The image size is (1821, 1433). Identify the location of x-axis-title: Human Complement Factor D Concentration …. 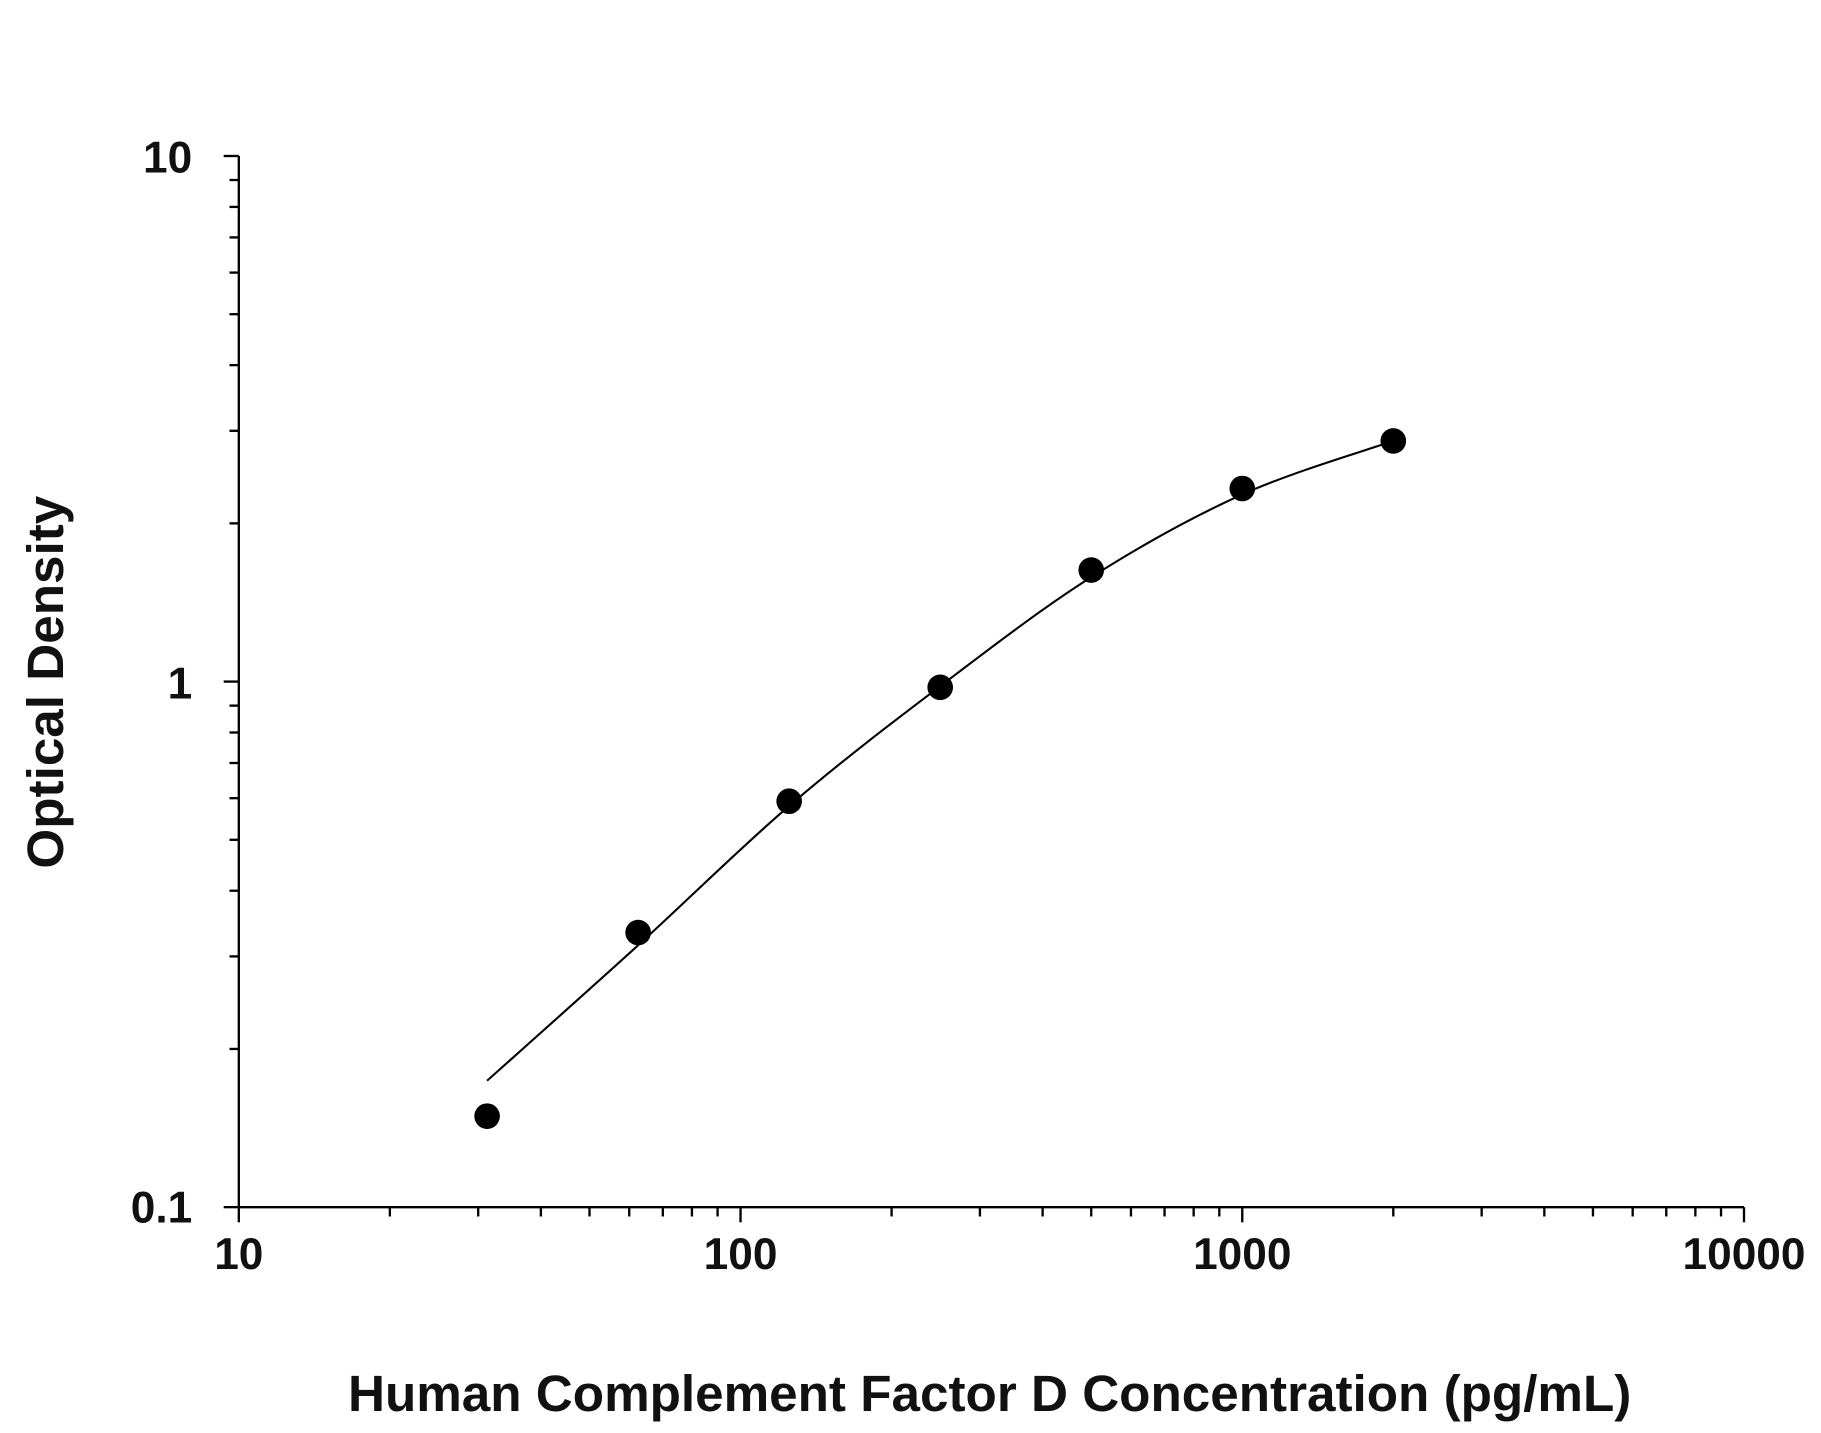
(989, 1393).